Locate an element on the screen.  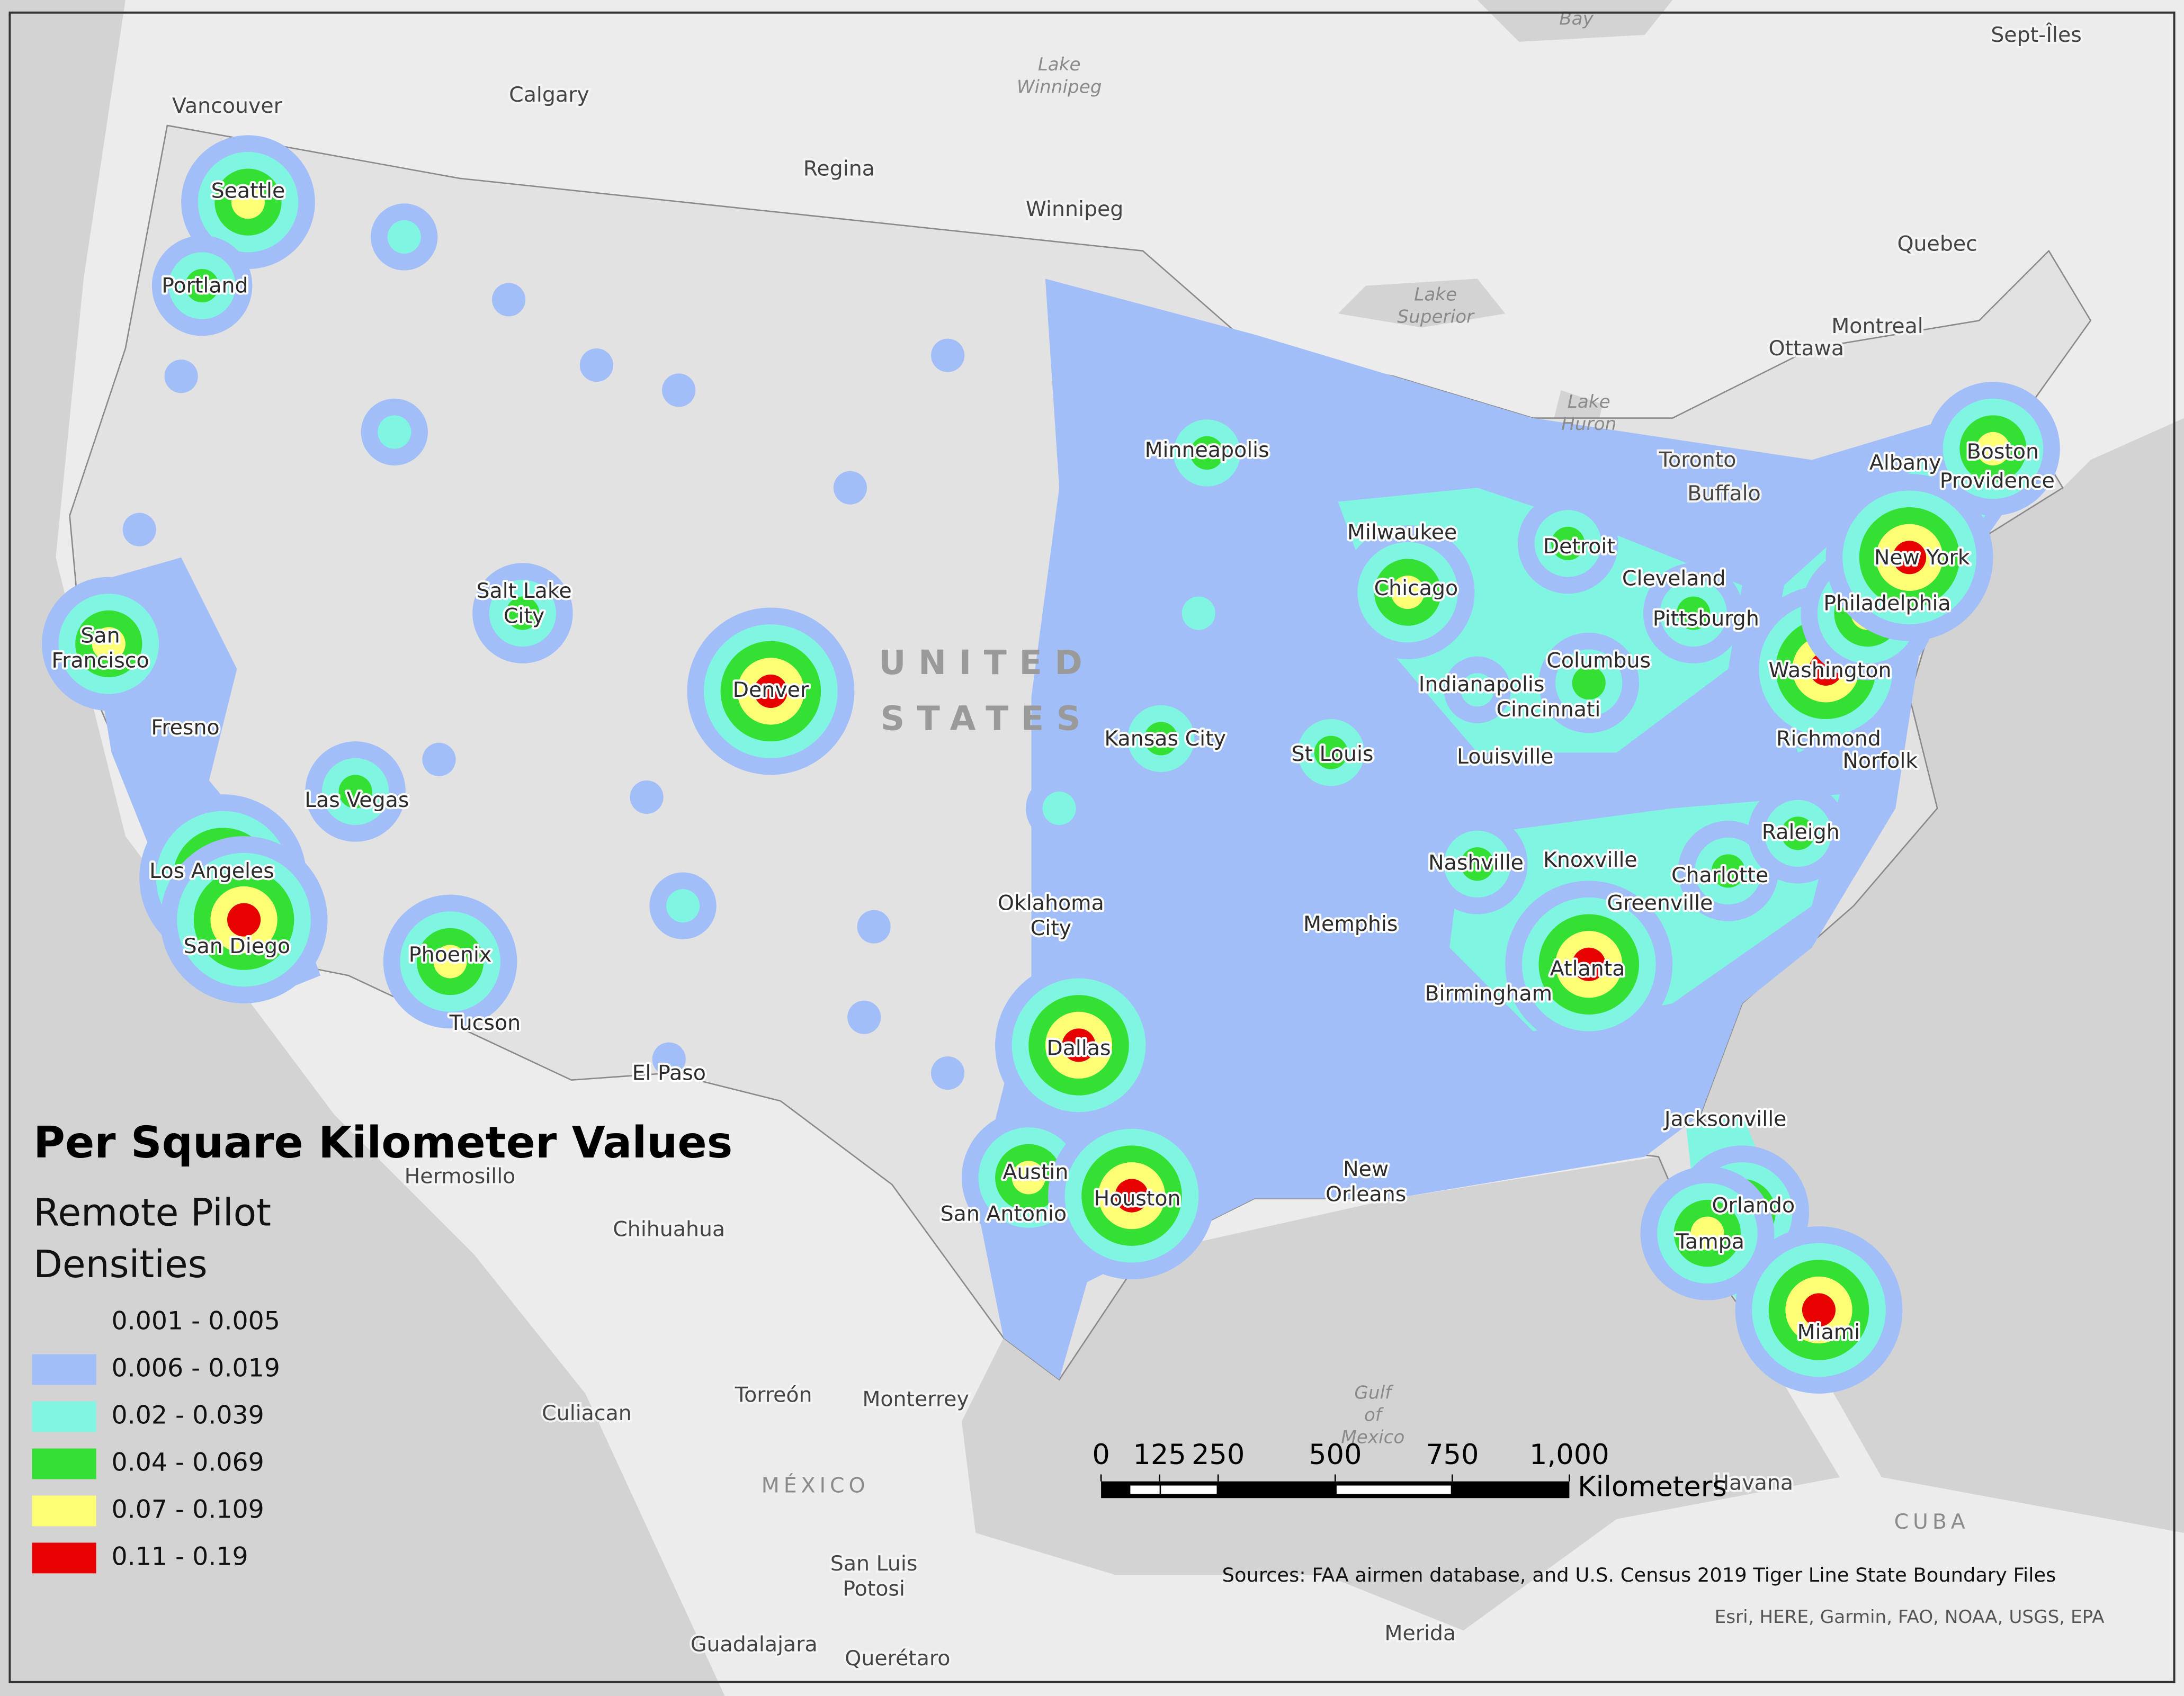
place-label: Orleans is located at coordinates (1366, 1194).